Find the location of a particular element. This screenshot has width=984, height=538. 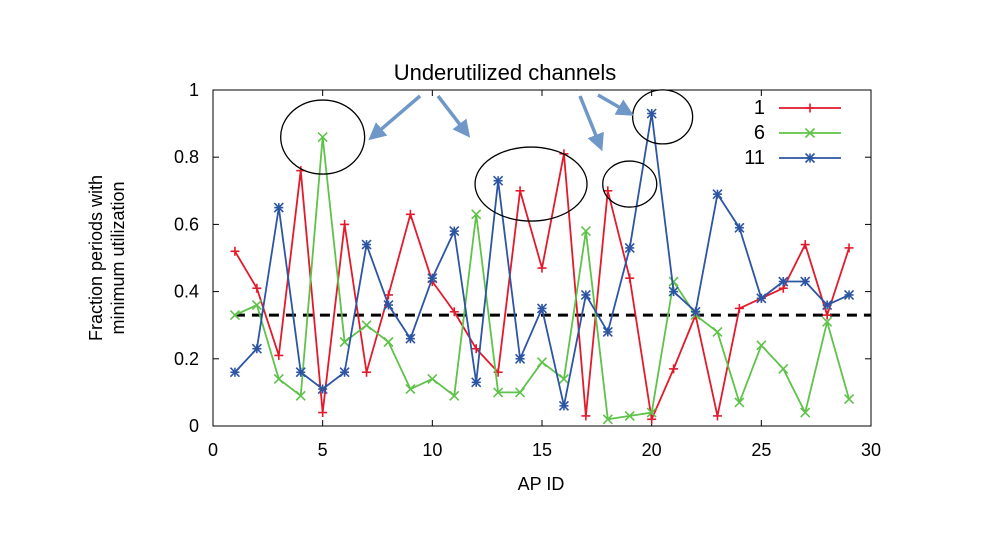

x-tick-label: 25 is located at coordinates (761, 450).